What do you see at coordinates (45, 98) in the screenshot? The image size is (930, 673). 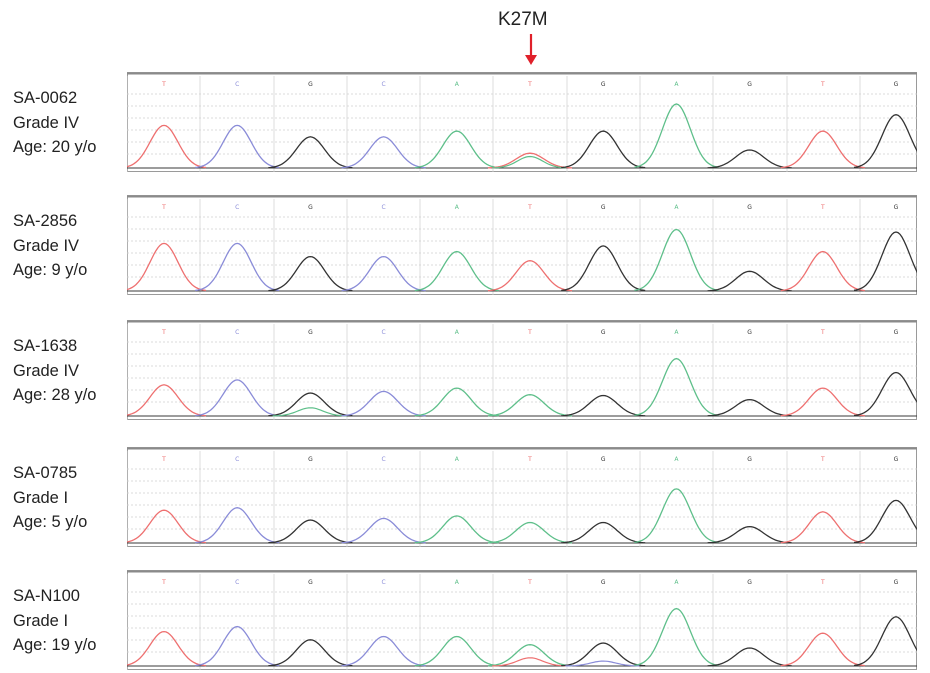 I see `sample-id: SA-0062` at bounding box center [45, 98].